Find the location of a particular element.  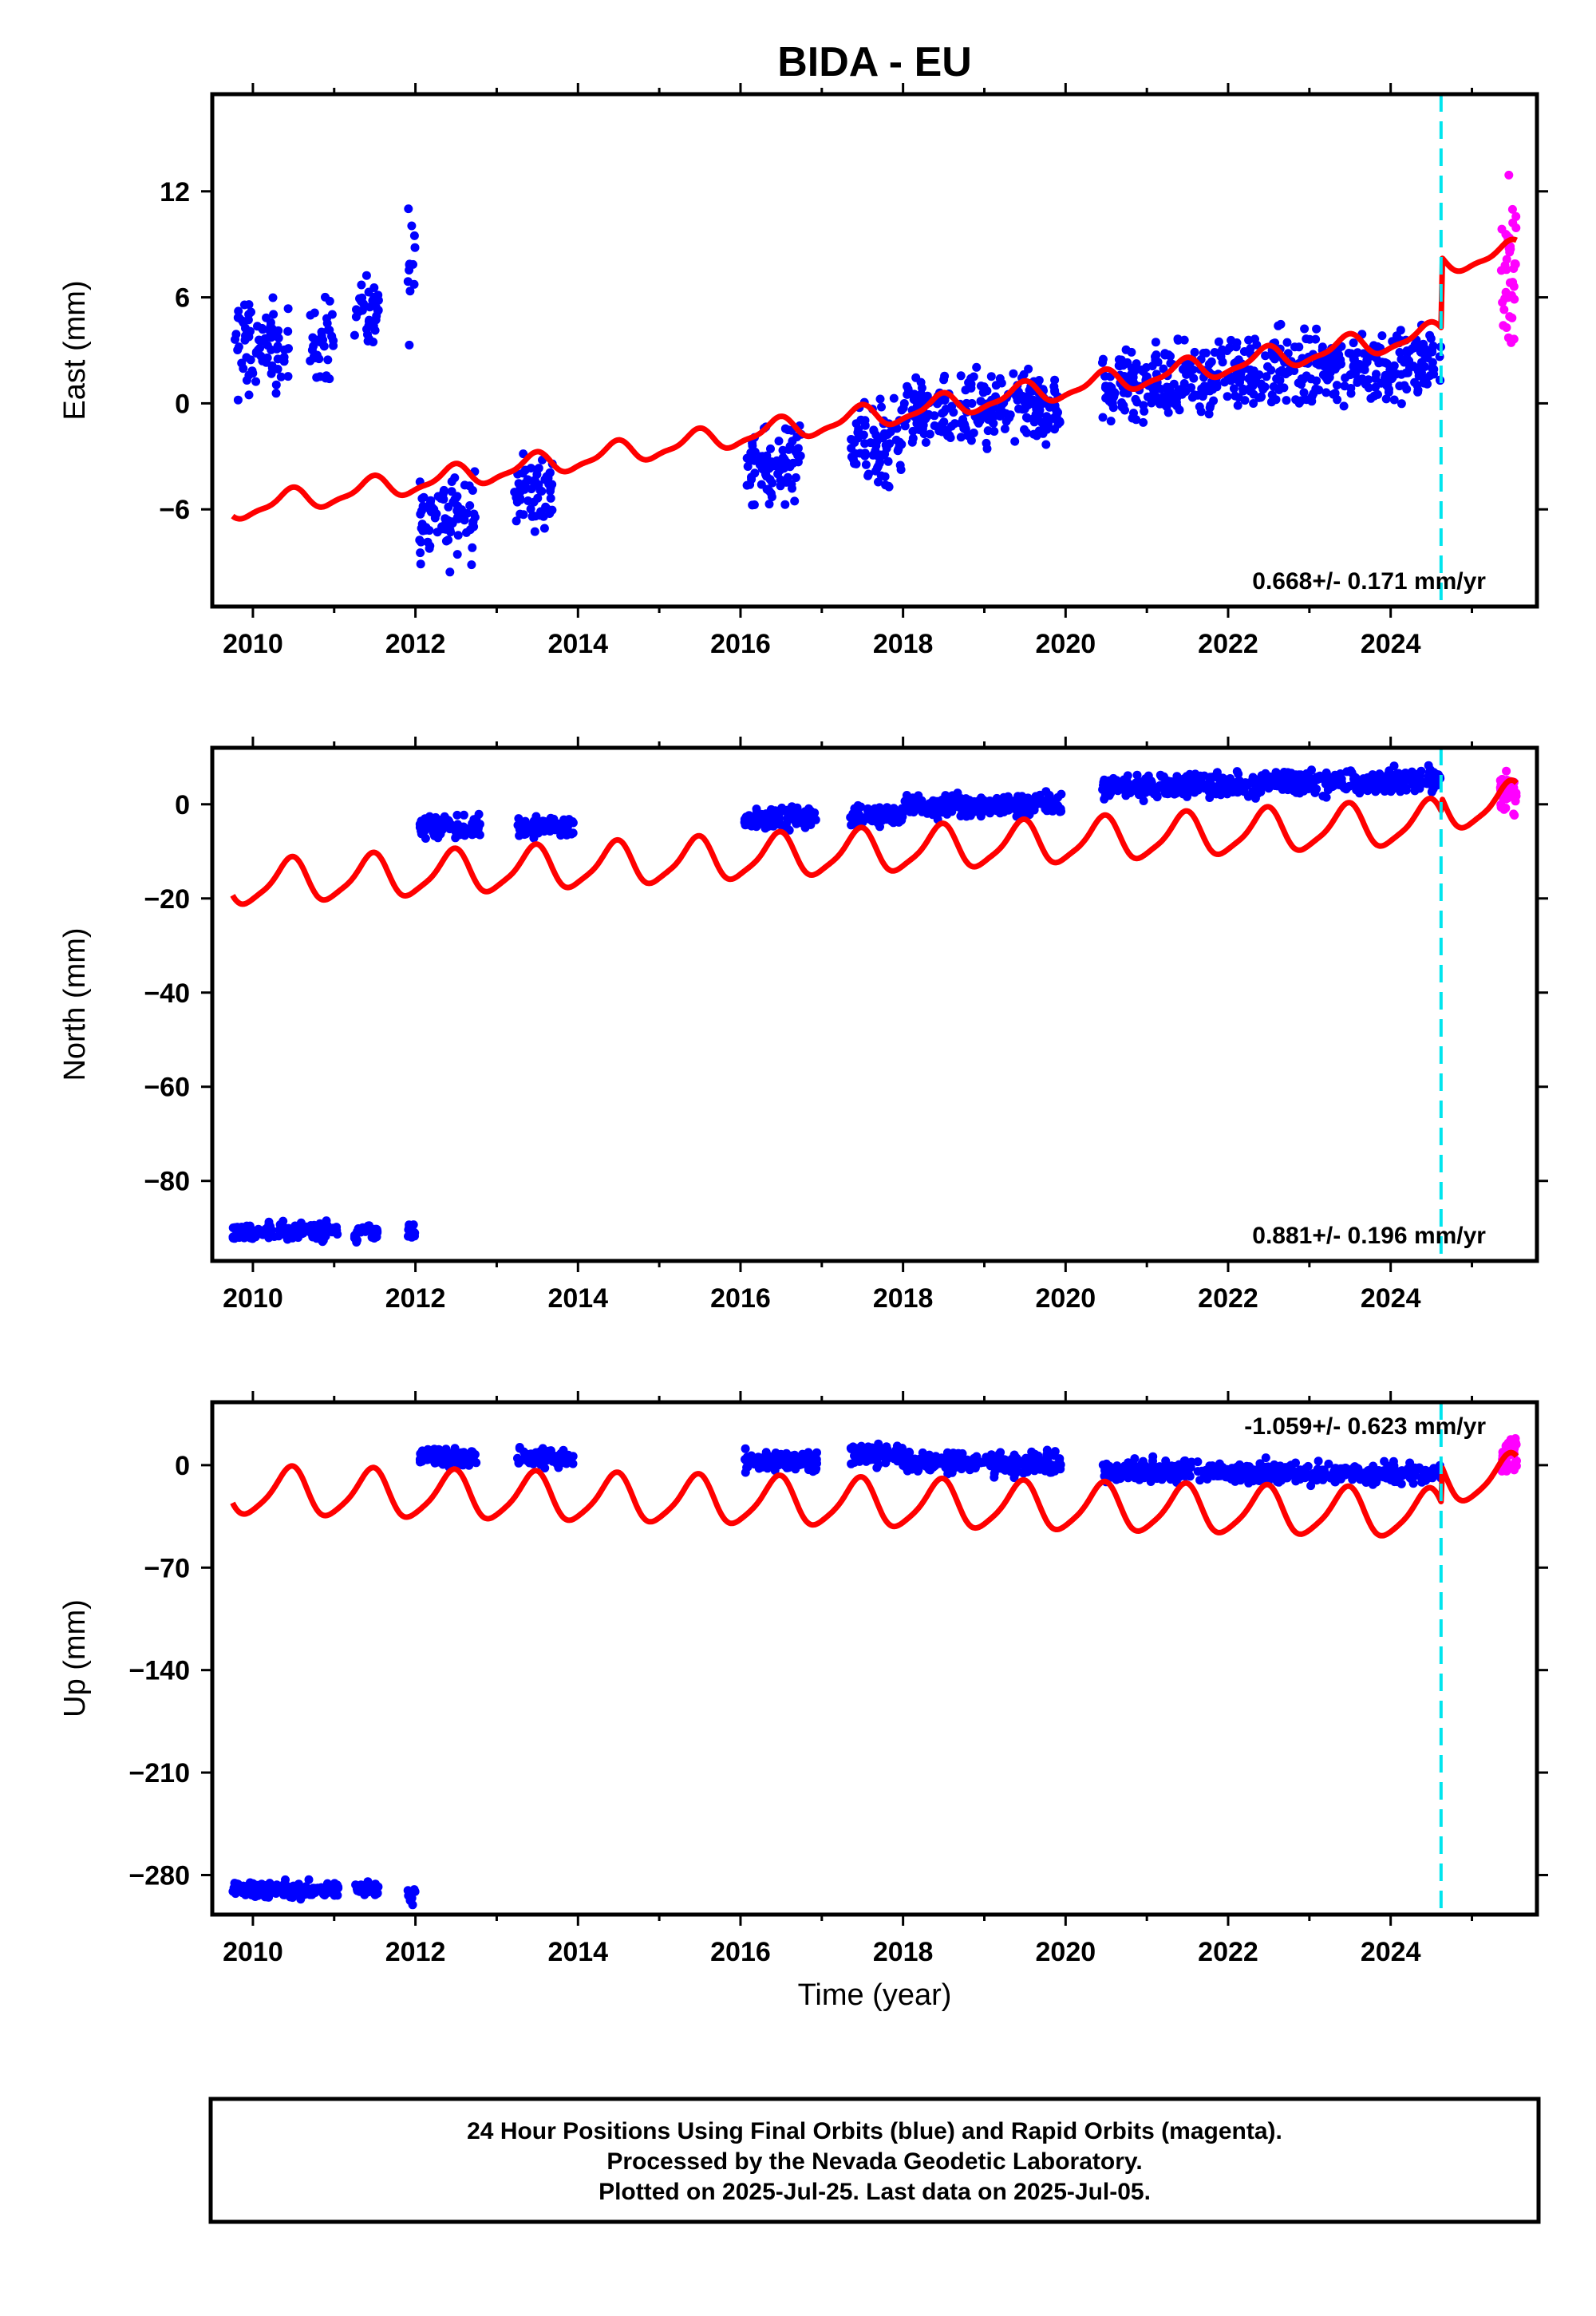

y-tick-label: 12 is located at coordinates (175, 192).